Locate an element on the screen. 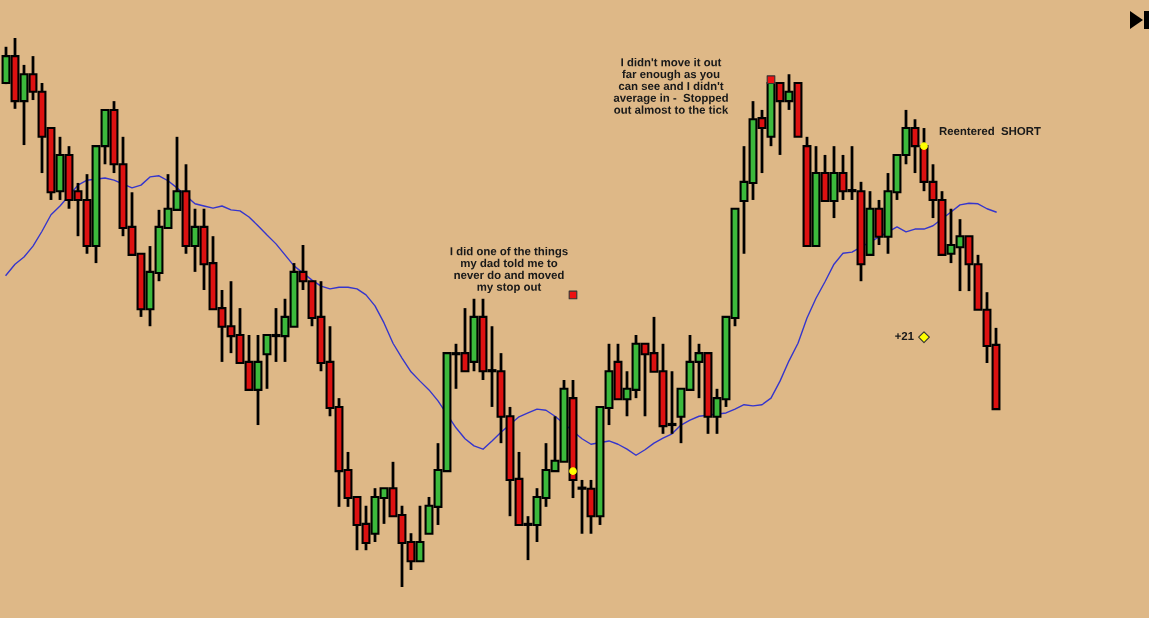  annotation: I did one of the things my dad told me to never do and moved my stop out is located at coordinates (509, 270).